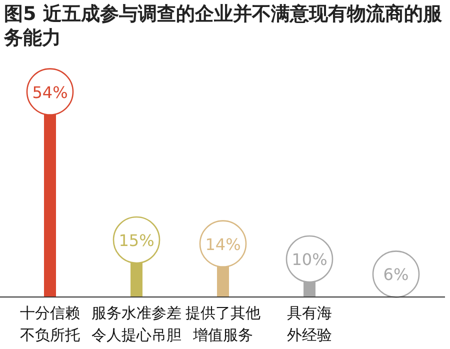 The width and height of the screenshot is (450, 349). What do you see at coordinates (310, 259) in the screenshot?
I see `data-label: 10%` at bounding box center [310, 259].